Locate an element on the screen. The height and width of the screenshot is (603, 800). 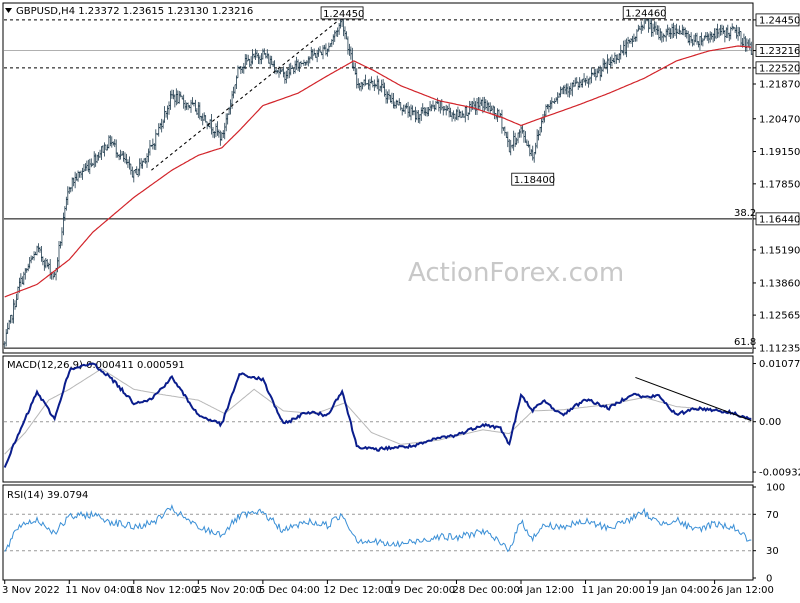
y-tick-label: 1.22520 is located at coordinates (779, 68).